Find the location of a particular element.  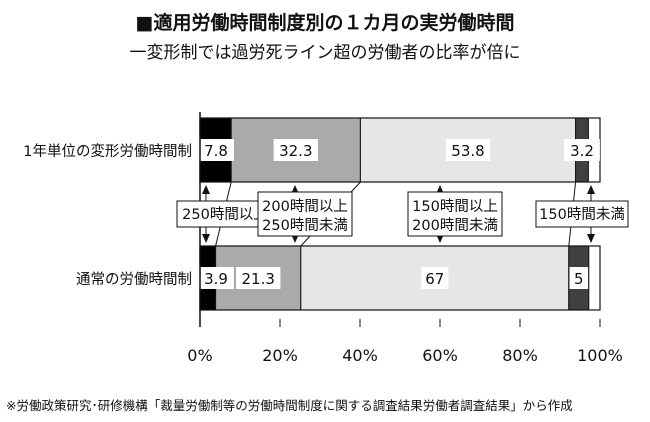

x-tick-label: 40% is located at coordinates (360, 355).